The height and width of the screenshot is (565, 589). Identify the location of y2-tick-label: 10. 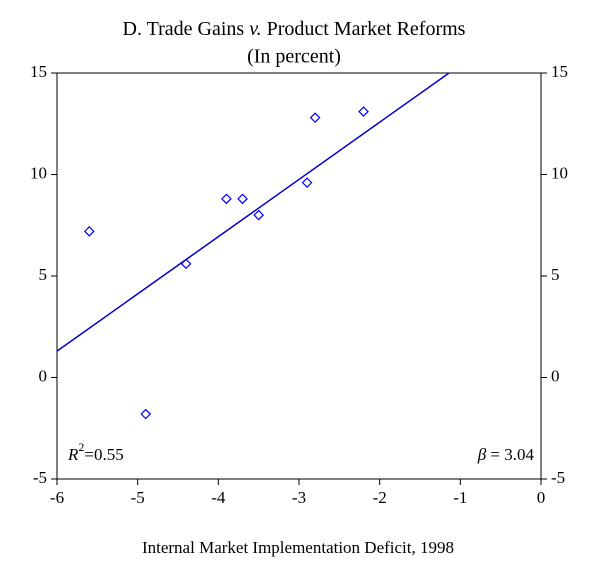
(559, 172).